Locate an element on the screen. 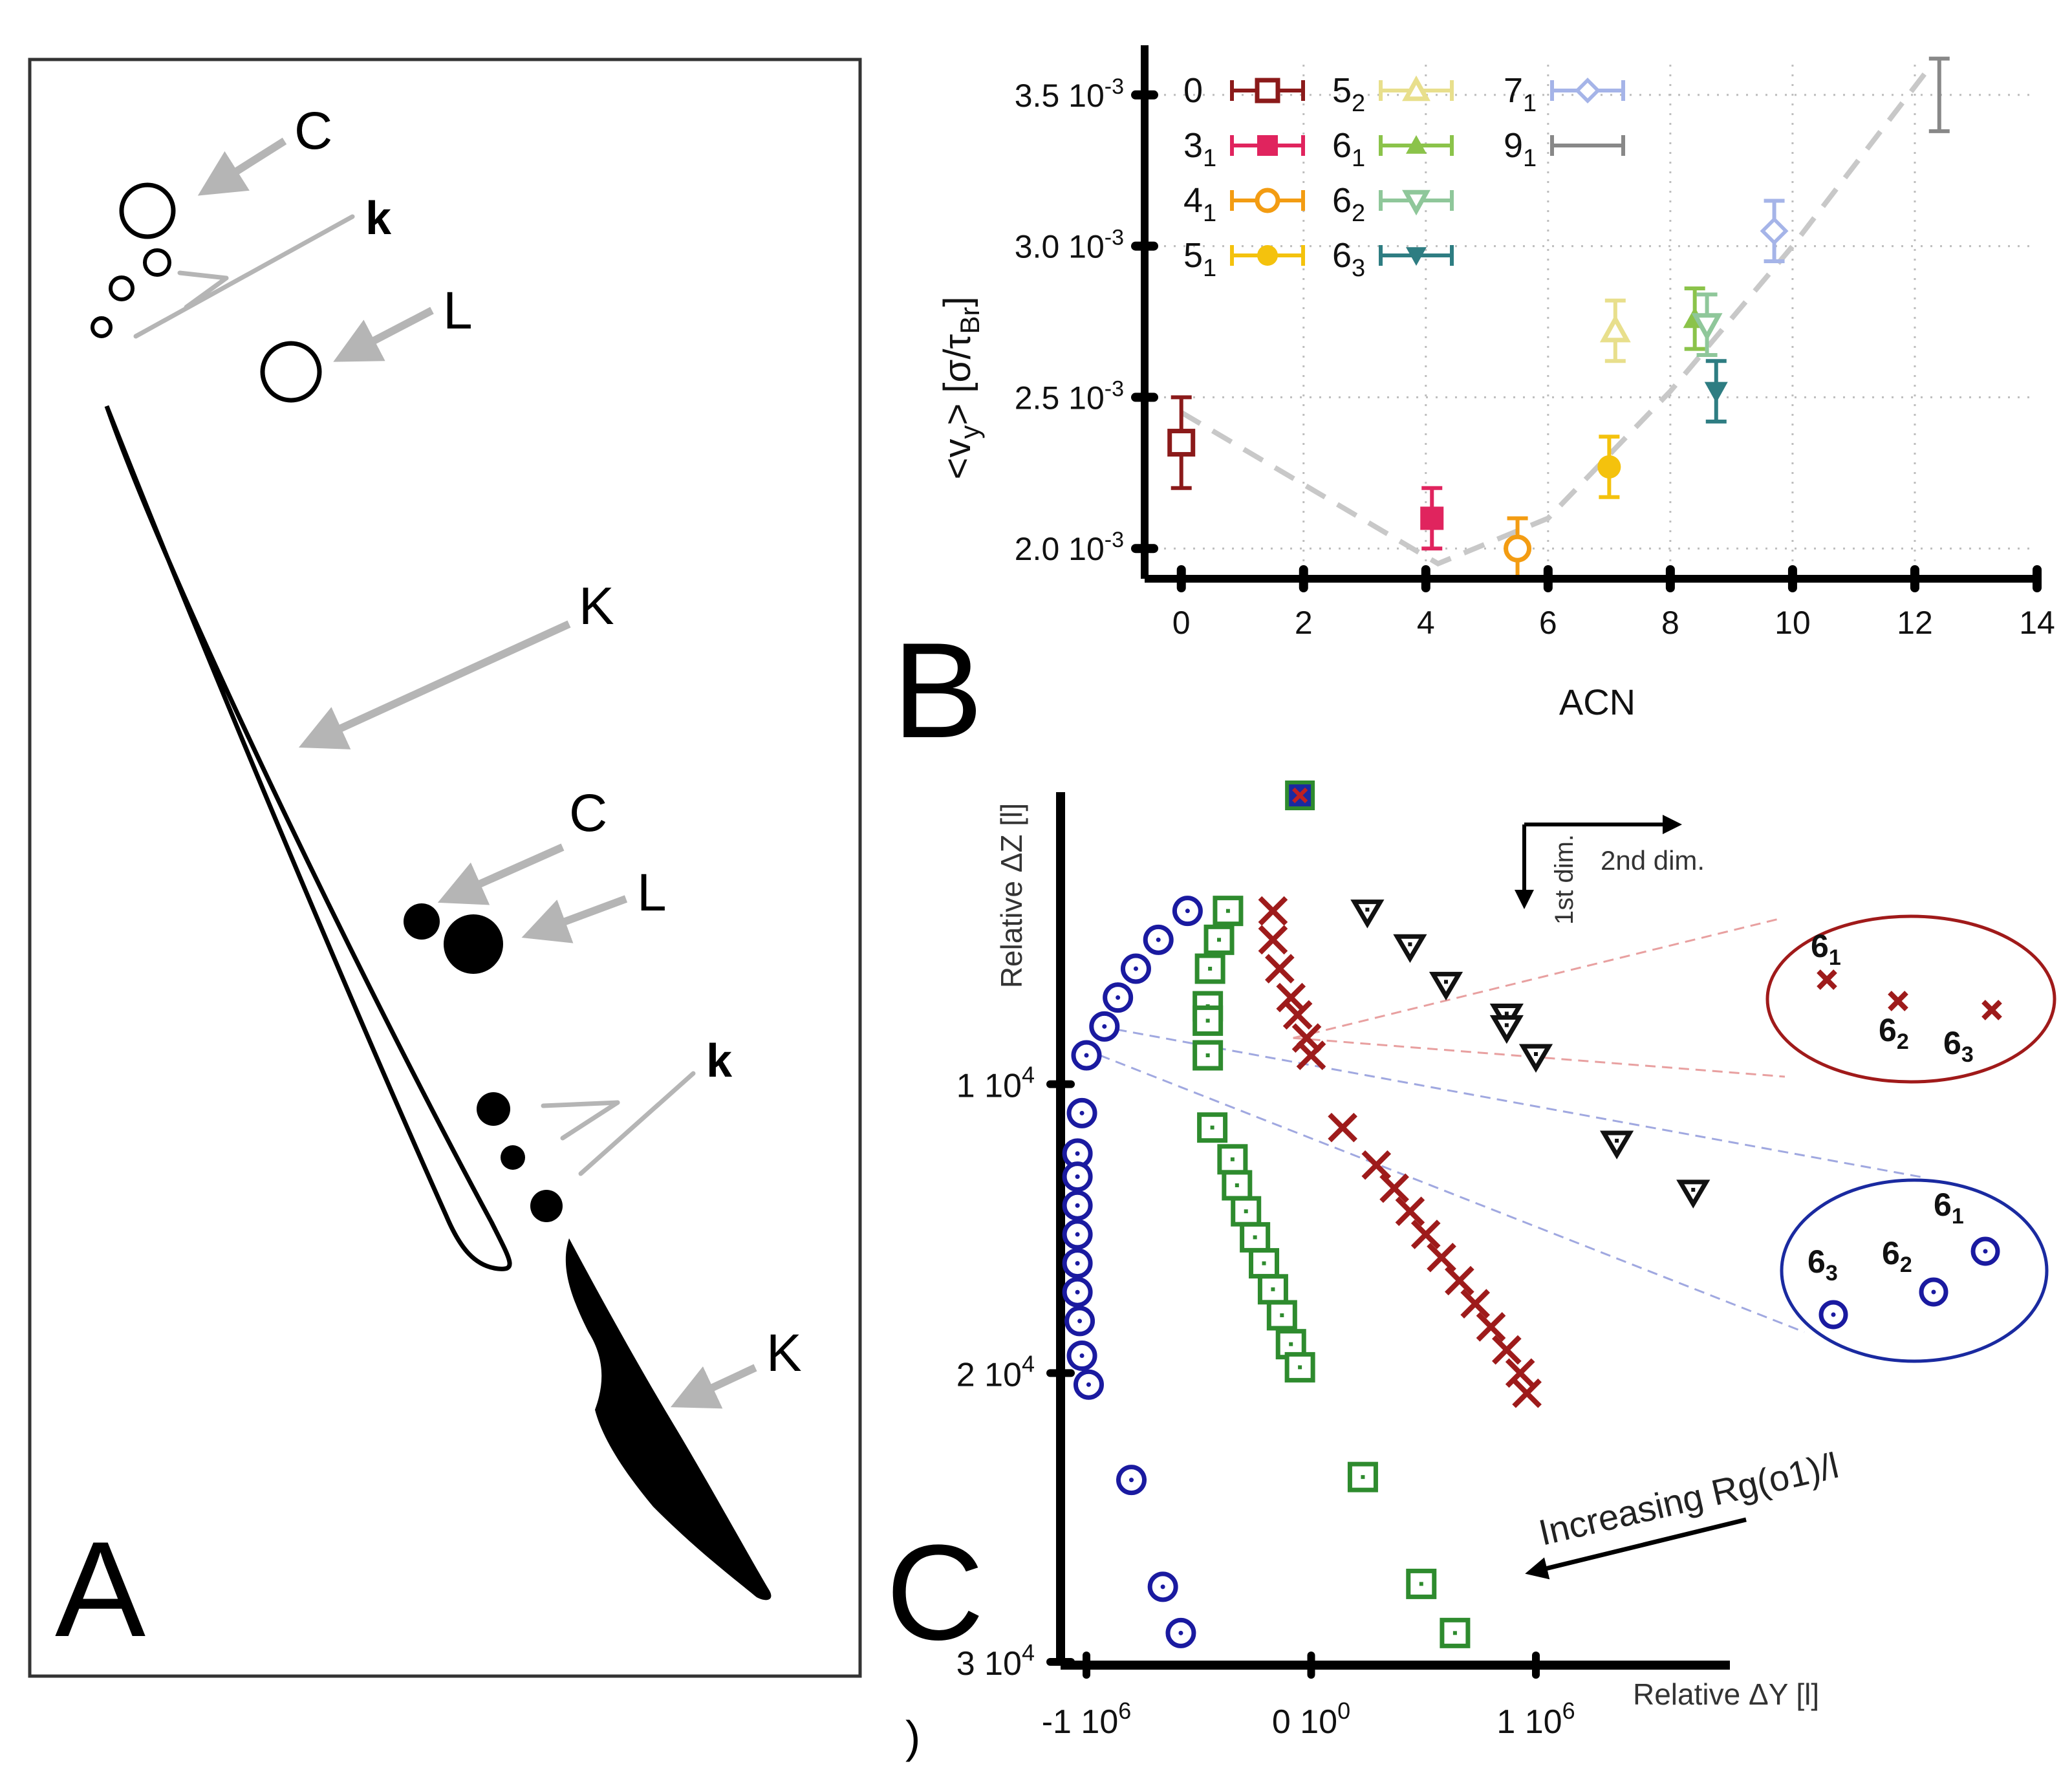 The width and height of the screenshot is (2072, 1766). panel-label-c: C is located at coordinates (935, 1592).